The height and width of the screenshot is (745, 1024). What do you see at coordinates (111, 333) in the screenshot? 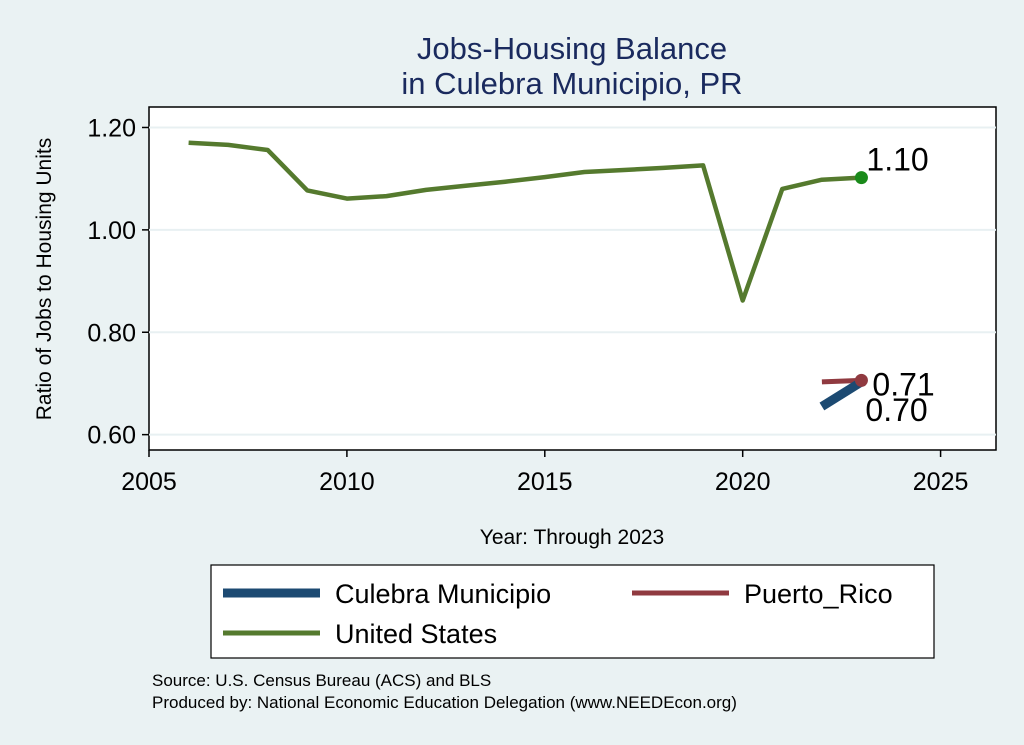
I see `y-tick-label: 0.80` at bounding box center [111, 333].